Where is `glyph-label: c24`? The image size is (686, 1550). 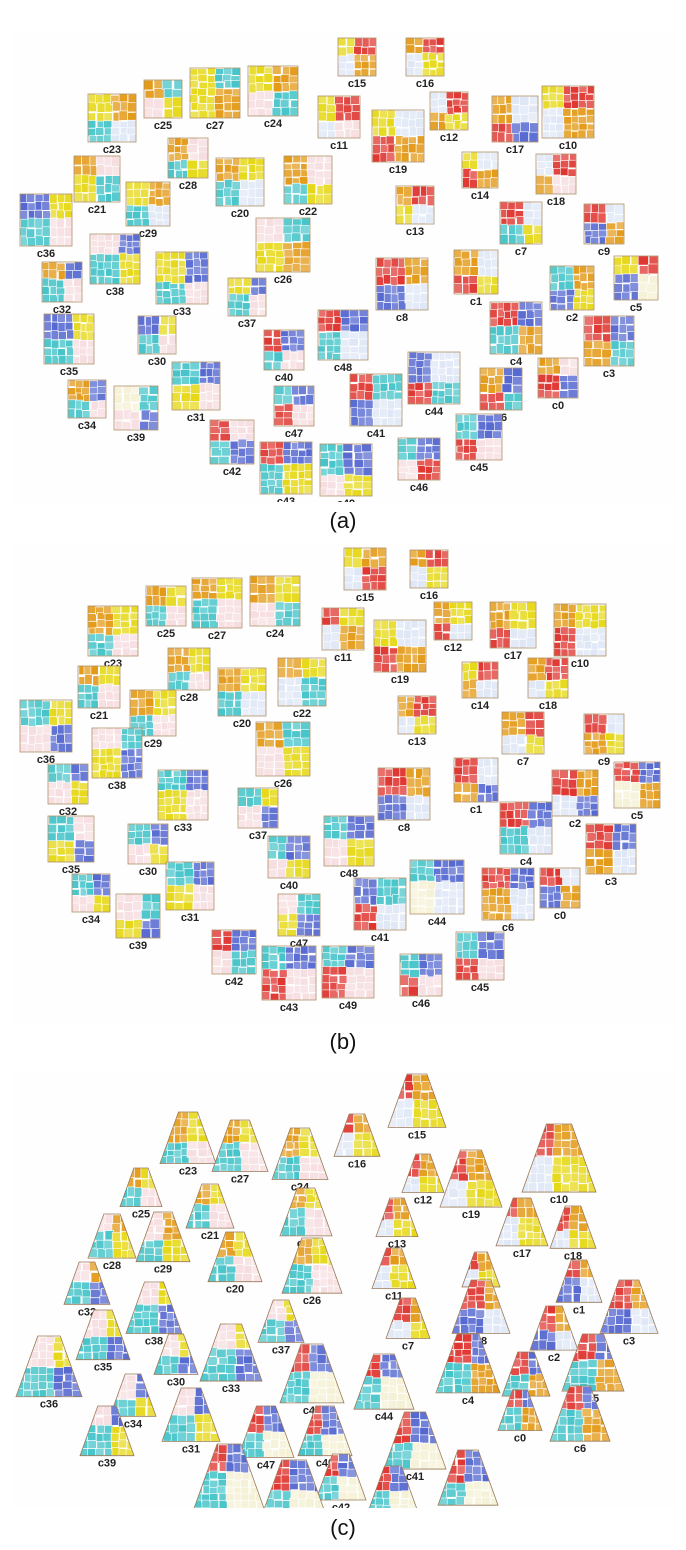
glyph-label: c24 is located at coordinates (275, 634).